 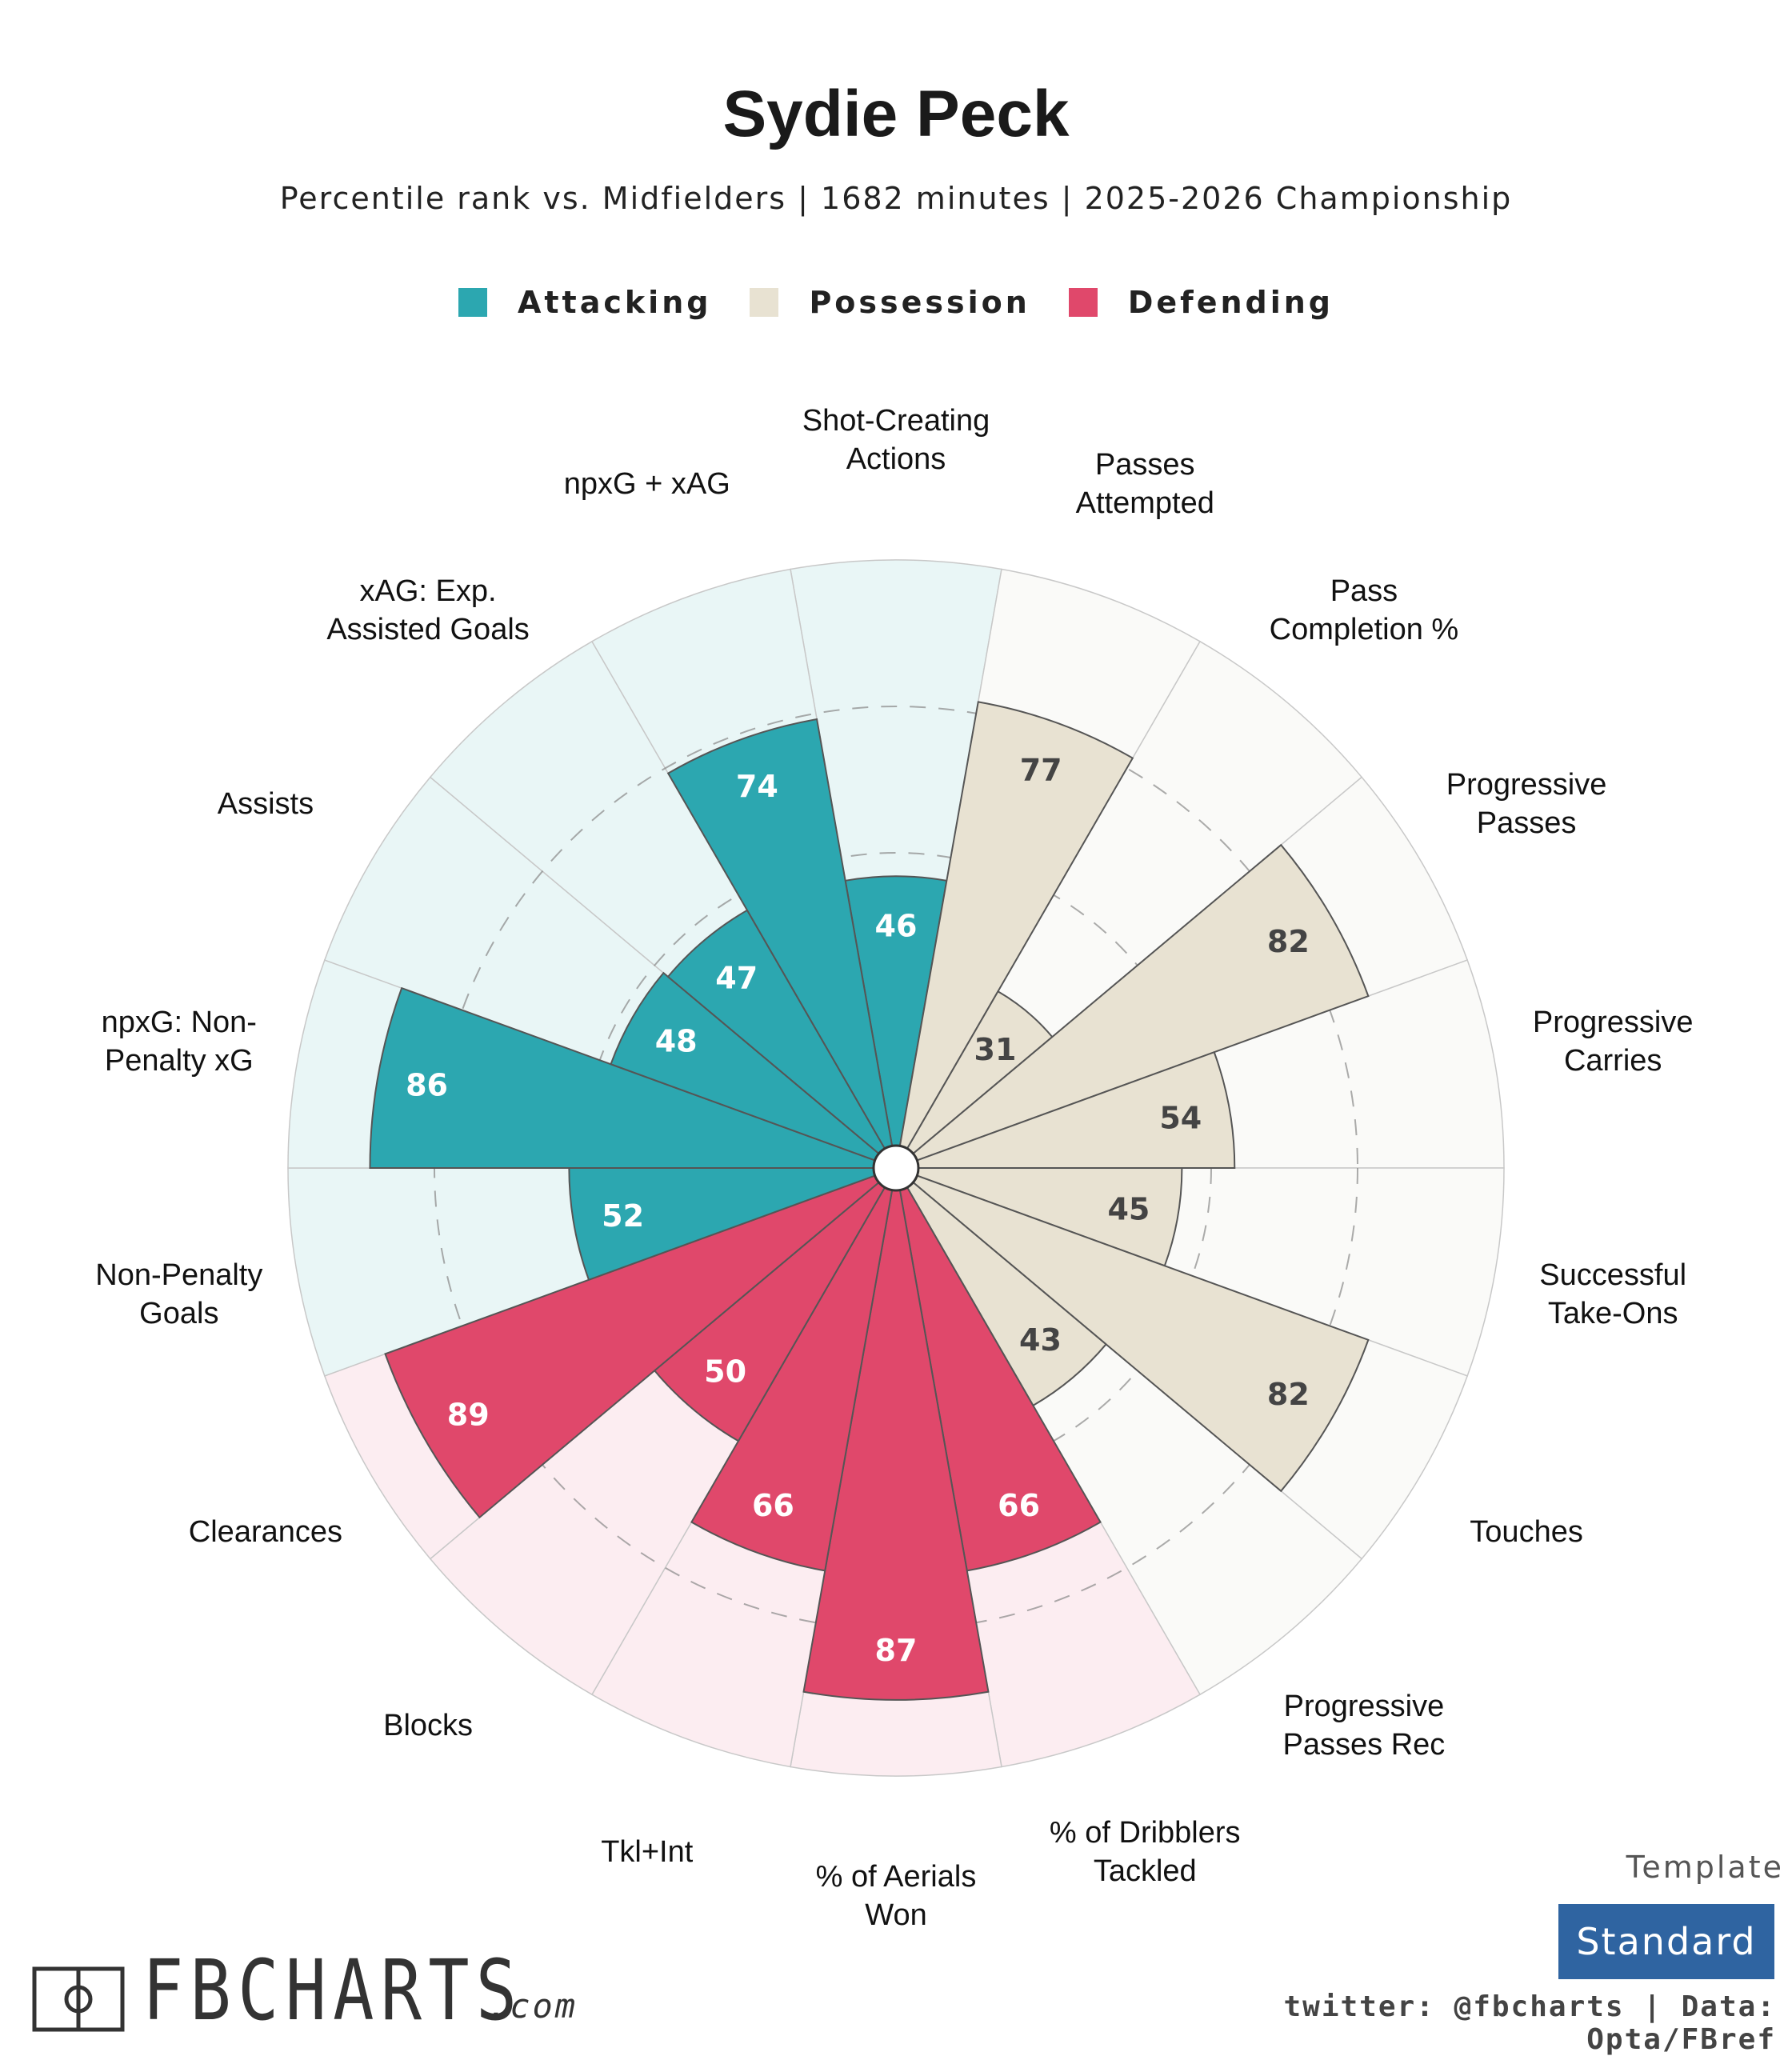 I want to click on value-label-assists: 48, so click(x=676, y=1040).